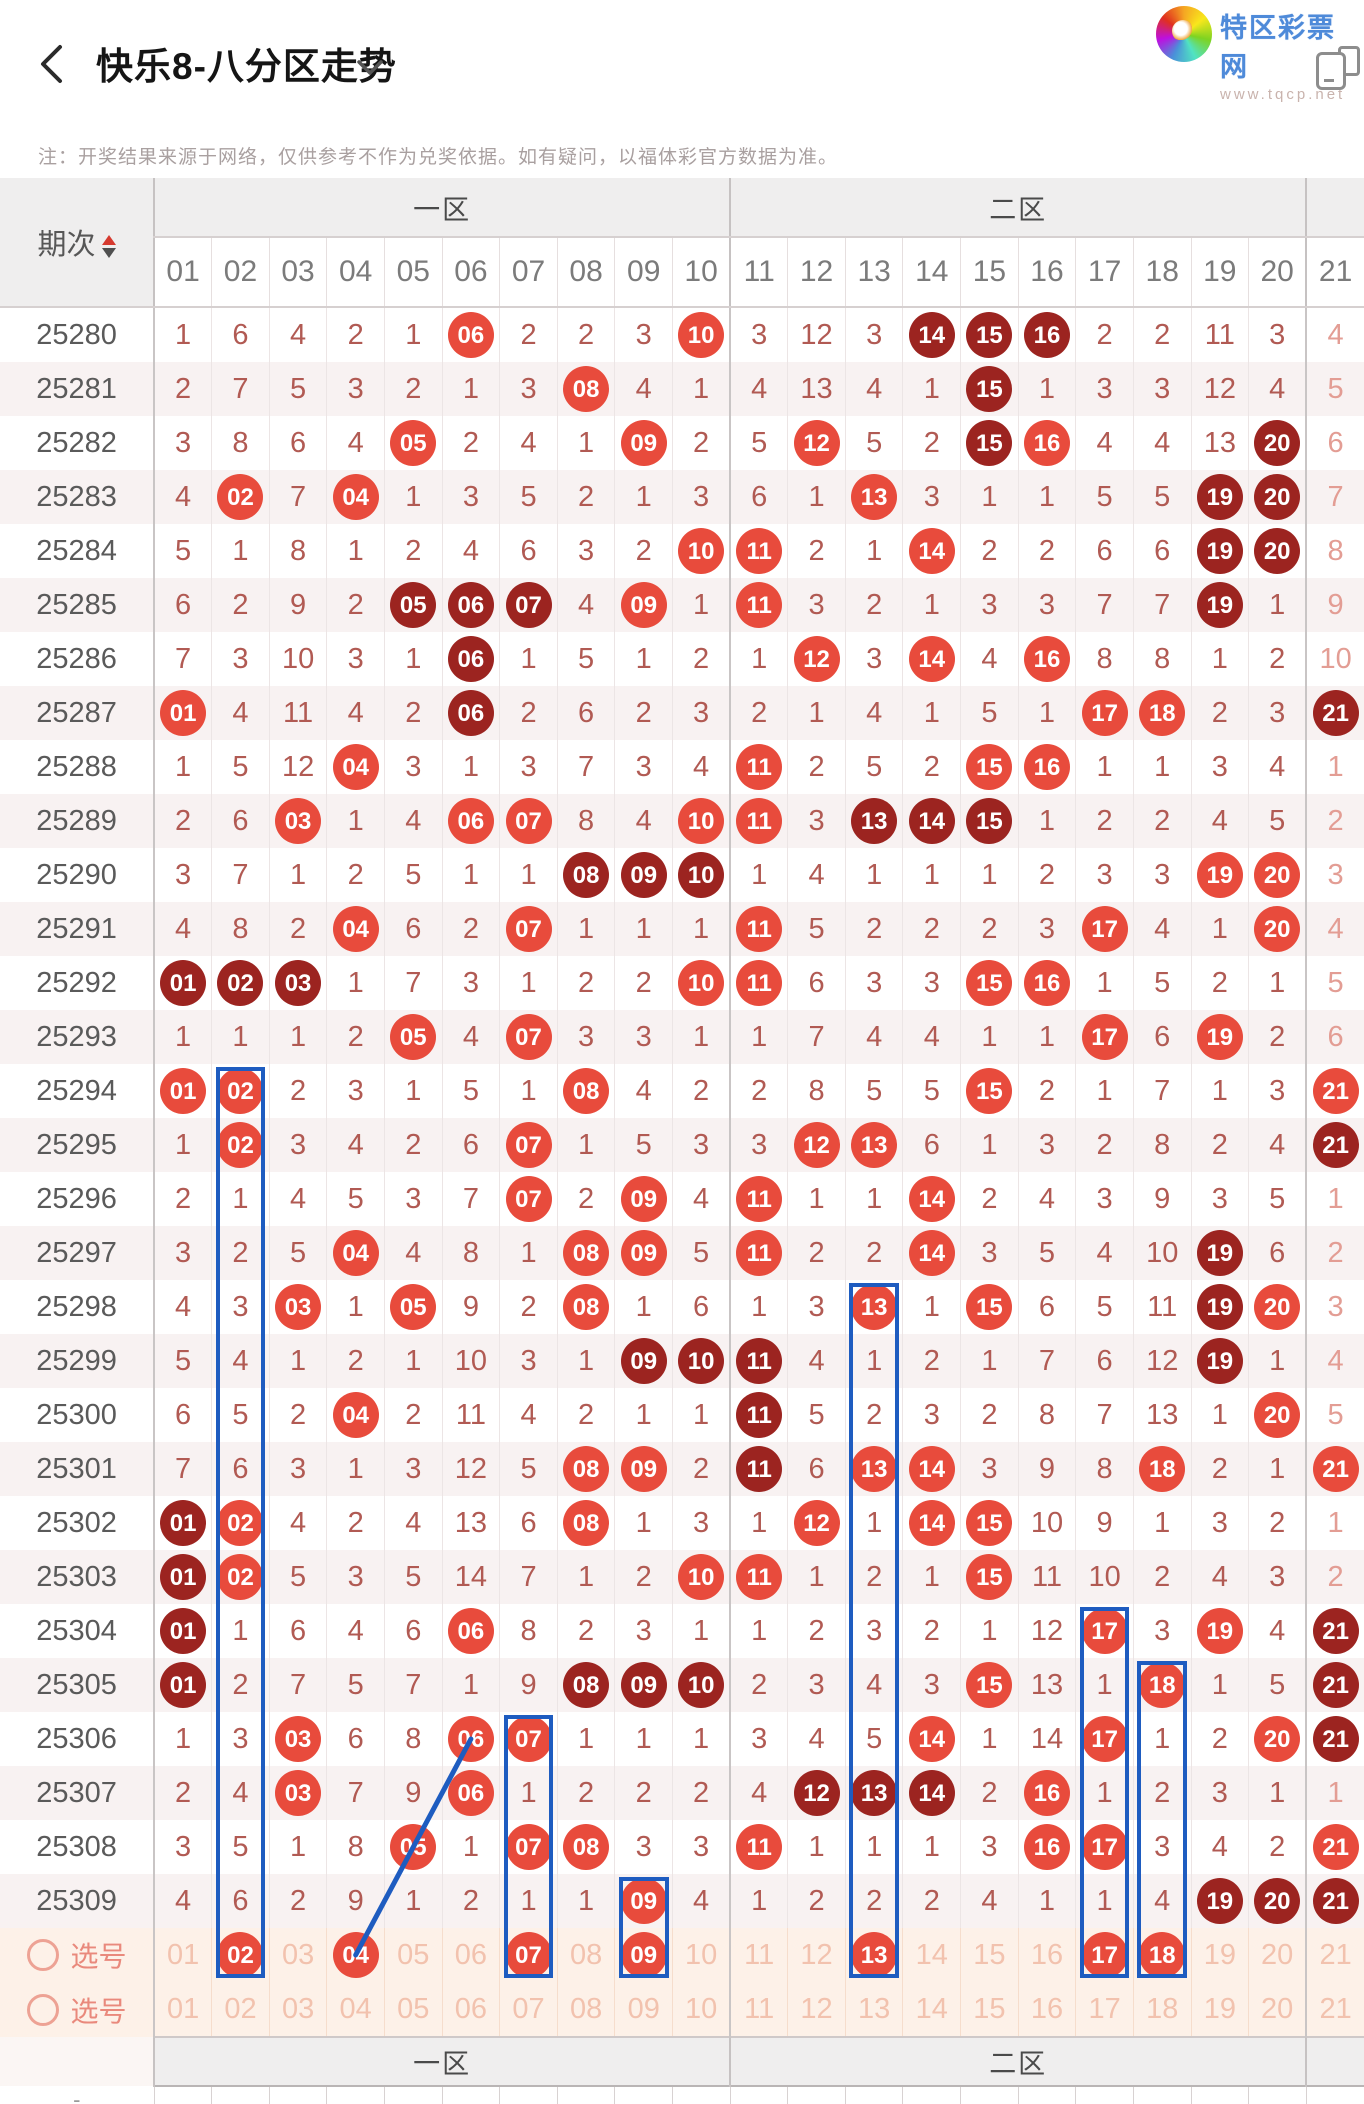 This screenshot has height=2104, width=1364. Describe the element at coordinates (528, 550) in the screenshot. I see `miss-count: 6` at that location.